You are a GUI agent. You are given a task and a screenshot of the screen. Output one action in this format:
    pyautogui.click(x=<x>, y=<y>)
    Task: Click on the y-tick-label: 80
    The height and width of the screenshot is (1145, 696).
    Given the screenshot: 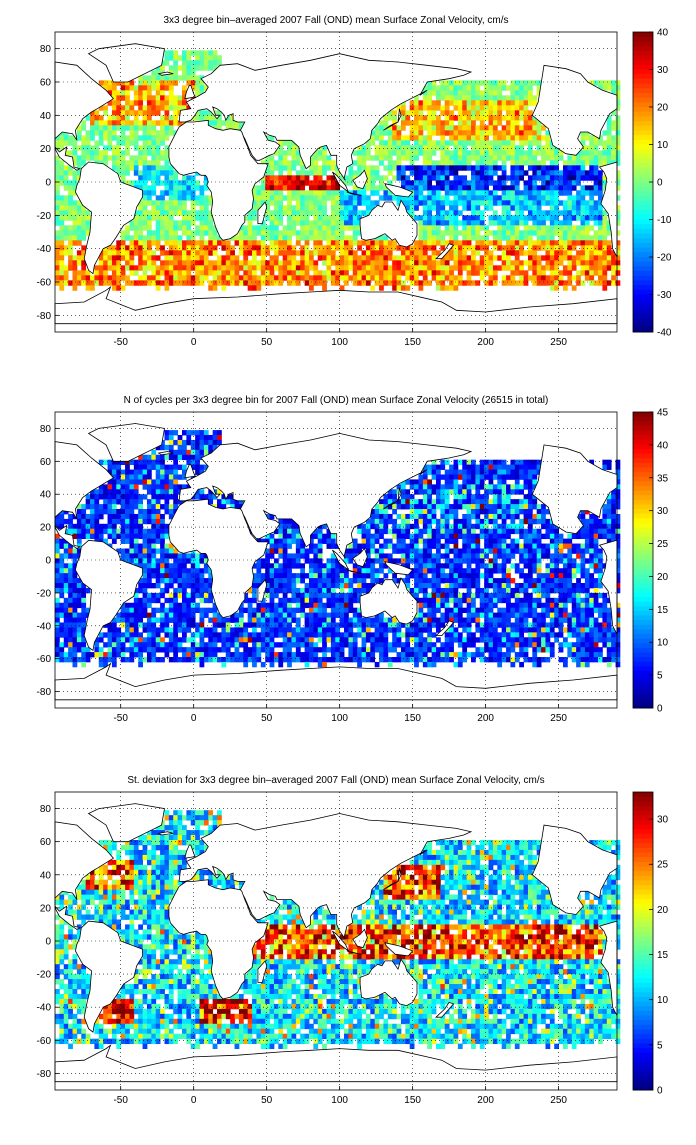 What is the action you would take?
    pyautogui.click(x=46, y=49)
    